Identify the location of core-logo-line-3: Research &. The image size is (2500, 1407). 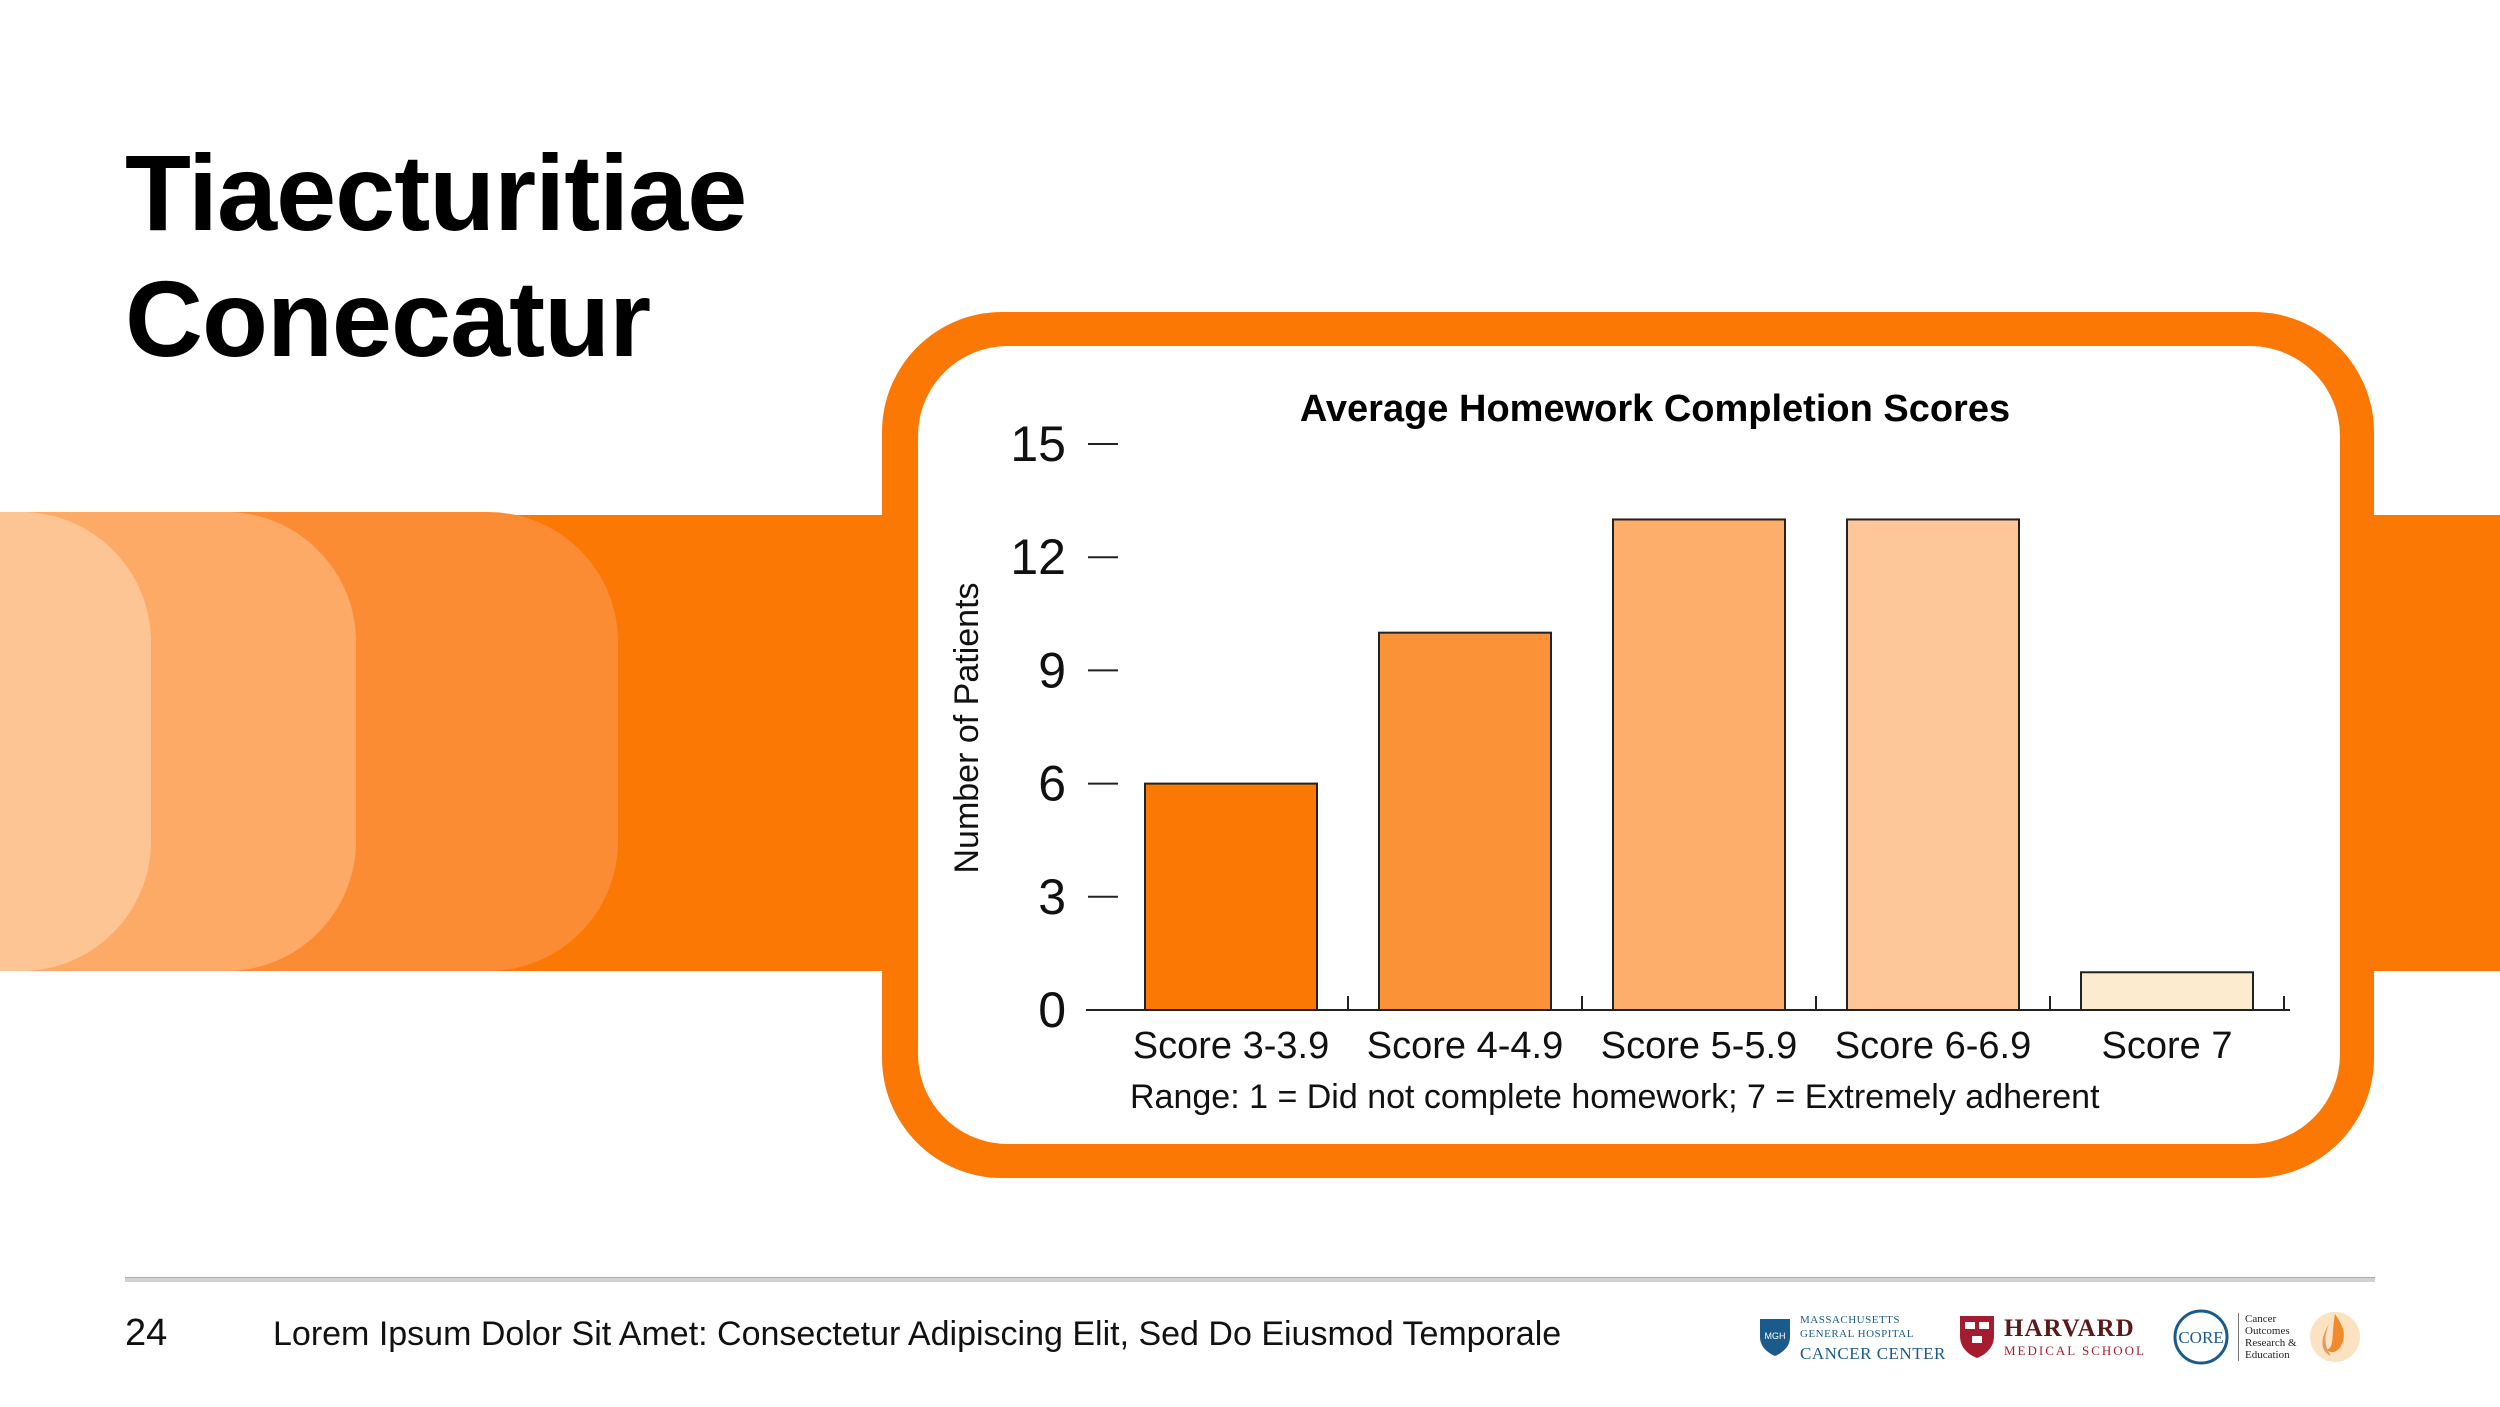
(2271, 1343).